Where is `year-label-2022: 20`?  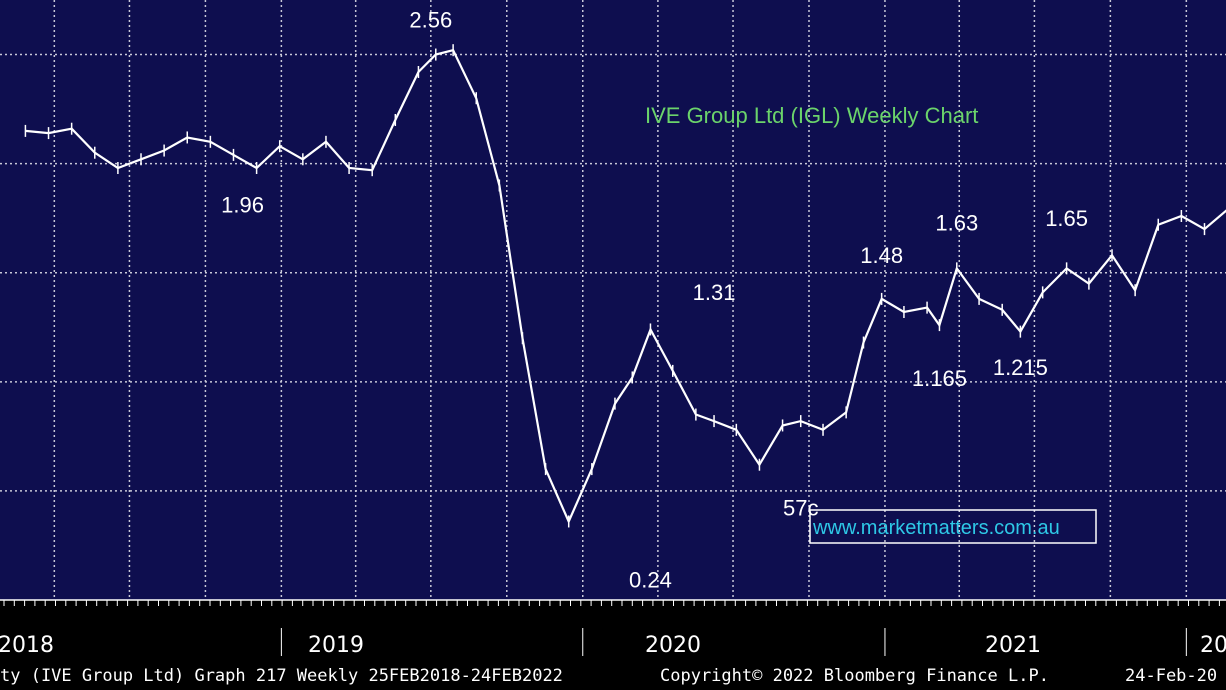
year-label-2022: 20 is located at coordinates (1213, 645).